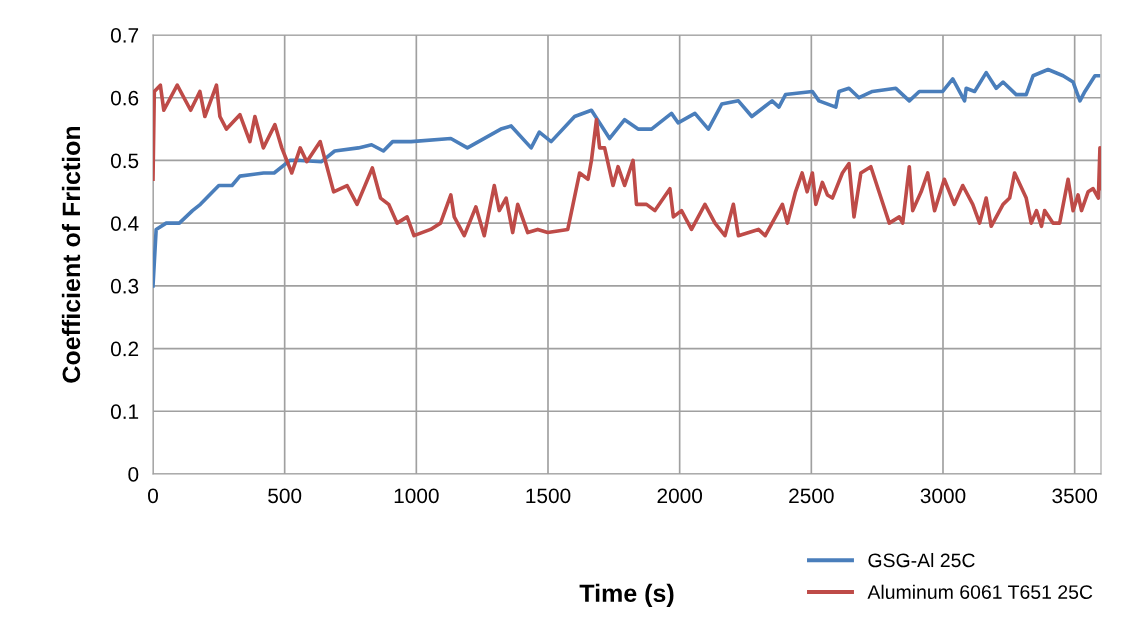 This screenshot has width=1123, height=621. What do you see at coordinates (124, 286) in the screenshot?
I see `y-tick-label: 0.3` at bounding box center [124, 286].